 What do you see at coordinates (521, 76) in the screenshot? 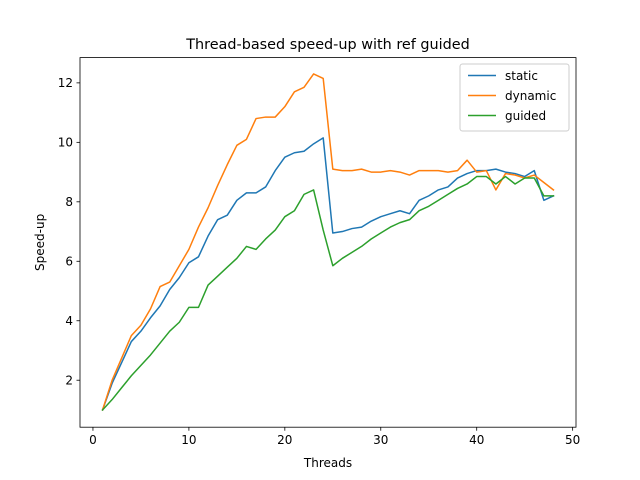
I see `legend-label-static: static` at bounding box center [521, 76].